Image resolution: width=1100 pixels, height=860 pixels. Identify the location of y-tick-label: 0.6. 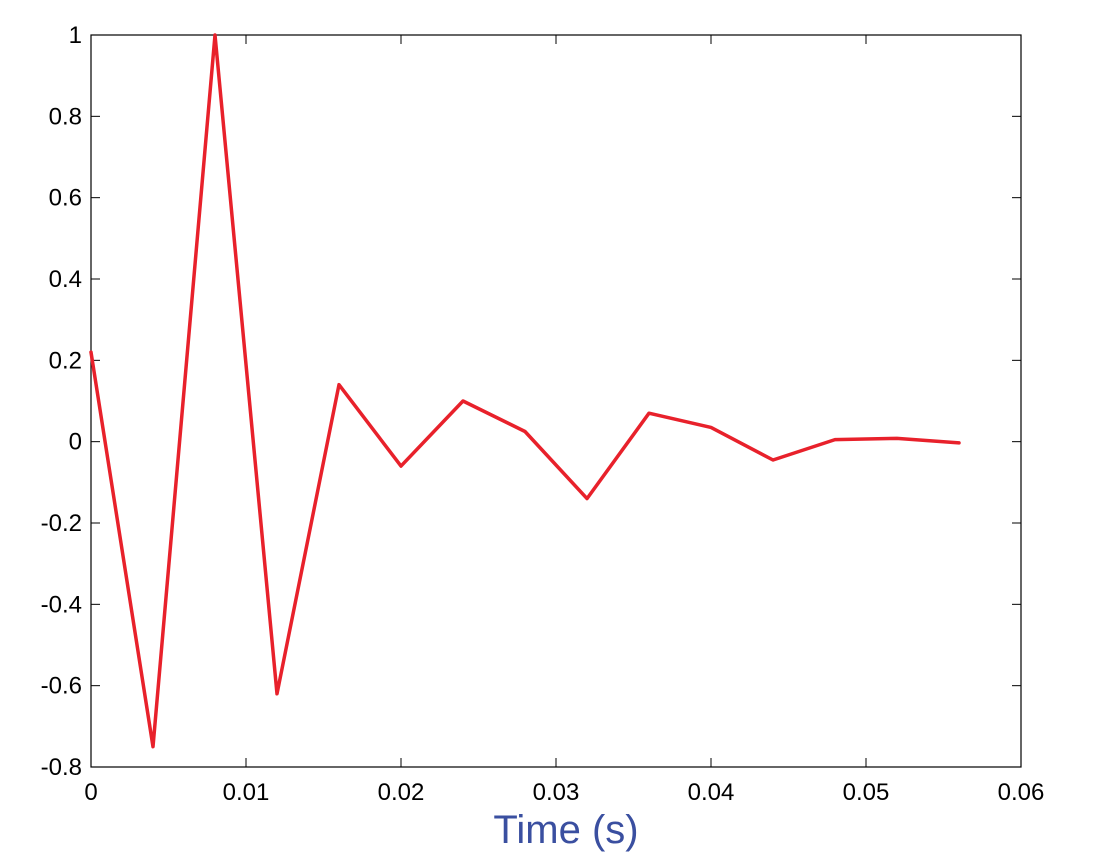
(65, 198).